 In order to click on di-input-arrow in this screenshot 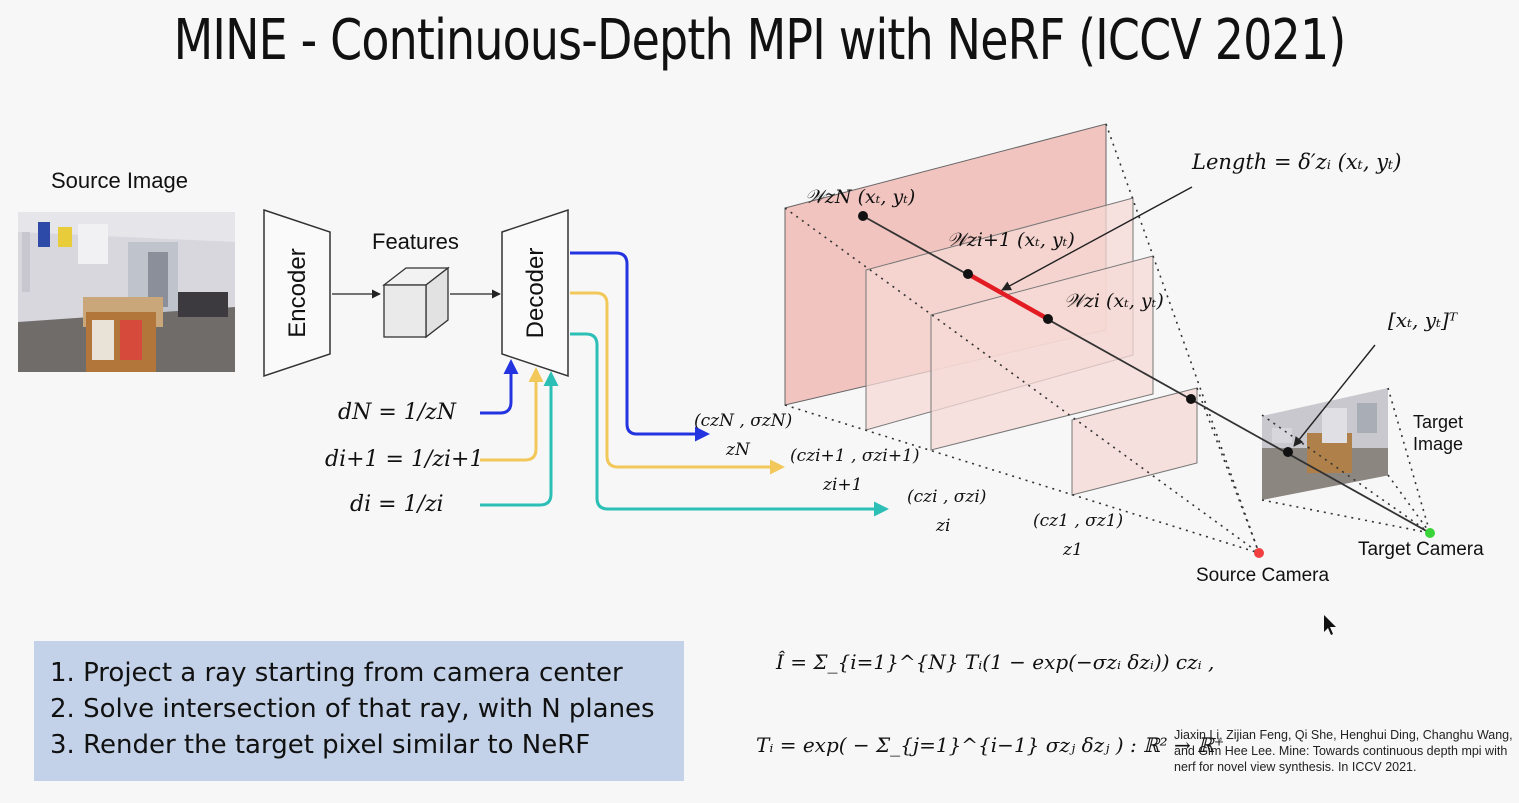, I will do `click(519, 439)`.